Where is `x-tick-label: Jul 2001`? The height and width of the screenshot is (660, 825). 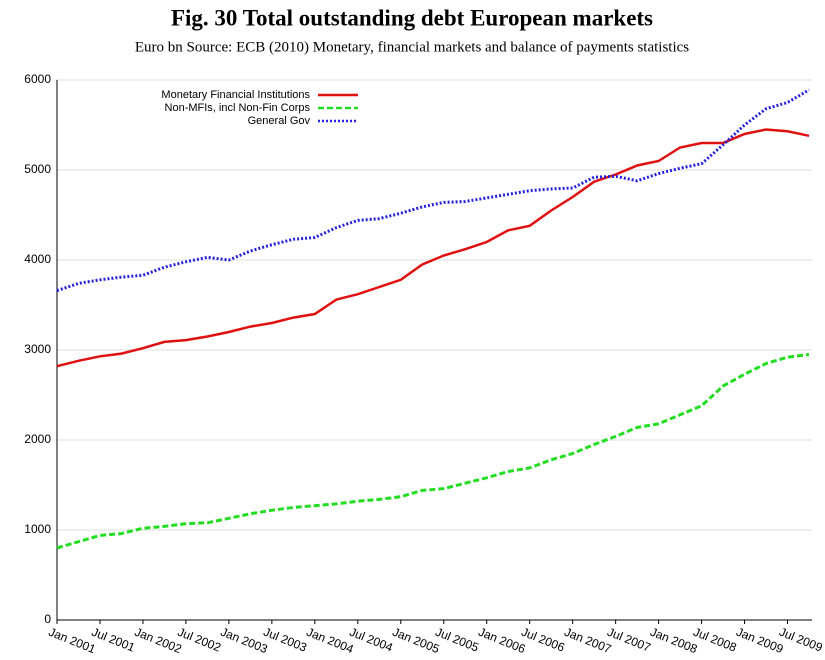
x-tick-label: Jul 2001 is located at coordinates (114, 640).